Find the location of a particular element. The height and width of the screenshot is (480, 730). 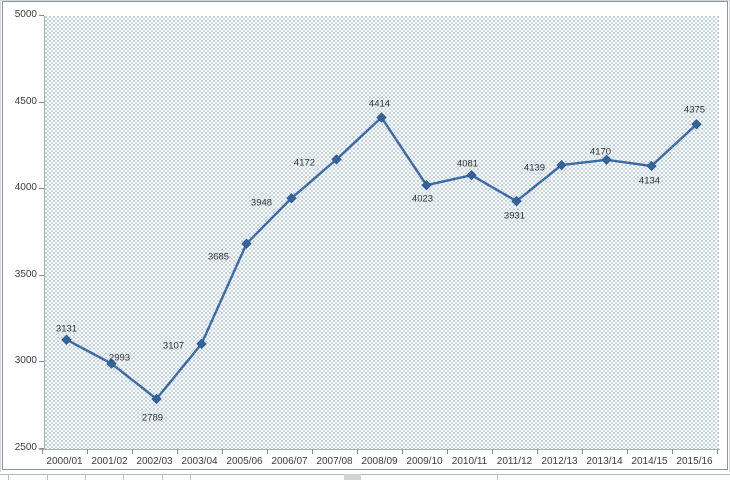

x-axis-tick-label: 2008/09 is located at coordinates (379, 461).